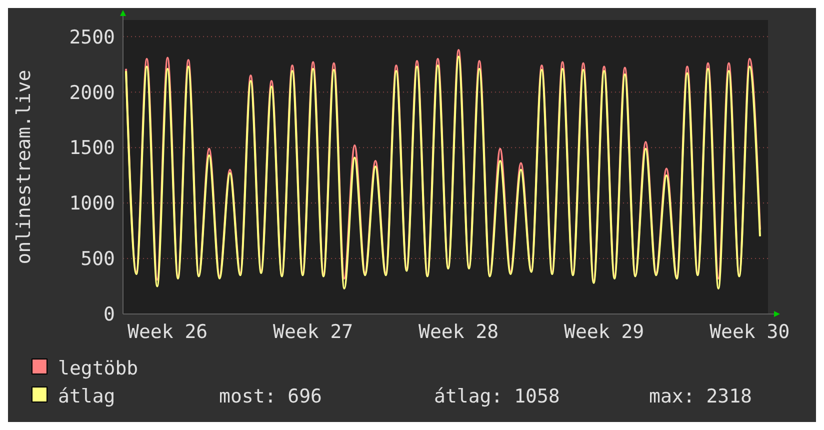 This screenshot has height=430, width=824. Describe the element at coordinates (458, 332) in the screenshot. I see `x-tick-label: Week 28` at that location.